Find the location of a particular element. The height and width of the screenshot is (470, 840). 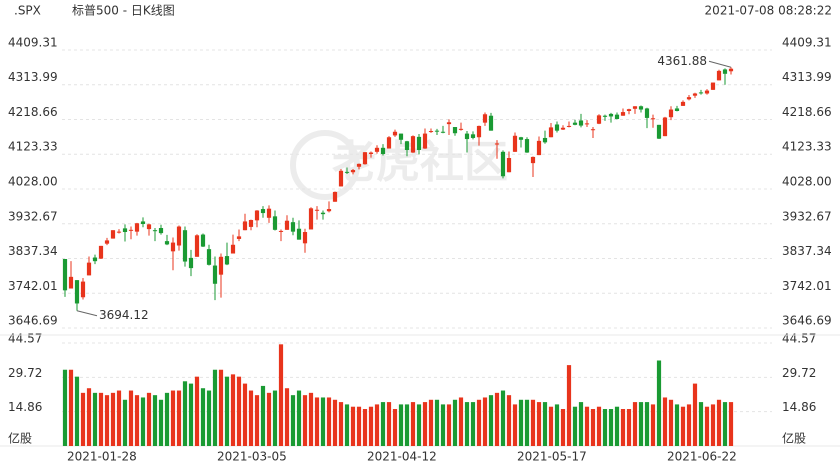

y-tick-label-right: 3932.67 is located at coordinates (807, 216).